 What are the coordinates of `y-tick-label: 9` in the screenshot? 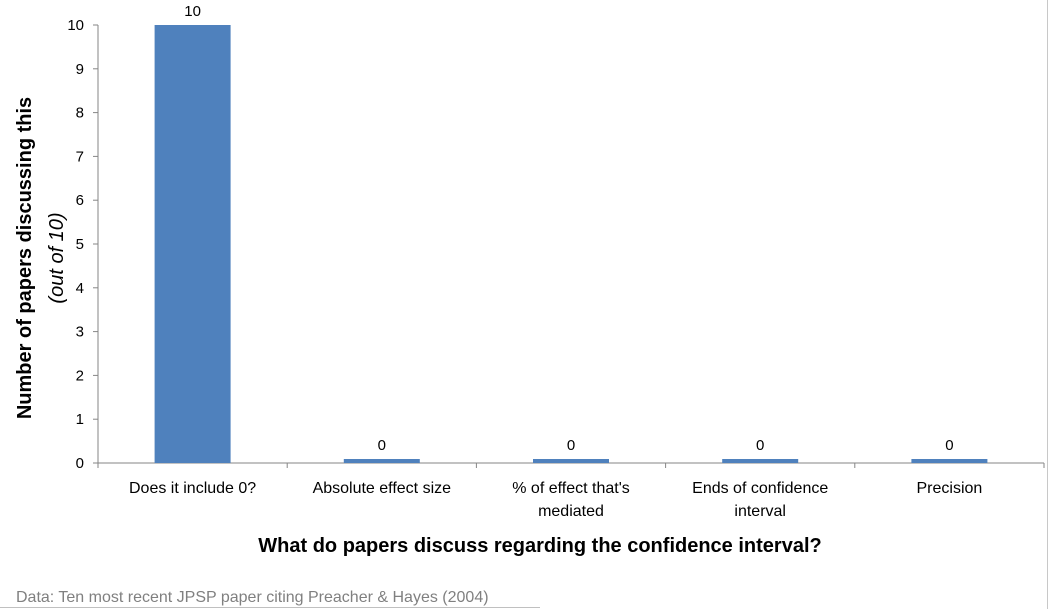 It's located at (80, 69).